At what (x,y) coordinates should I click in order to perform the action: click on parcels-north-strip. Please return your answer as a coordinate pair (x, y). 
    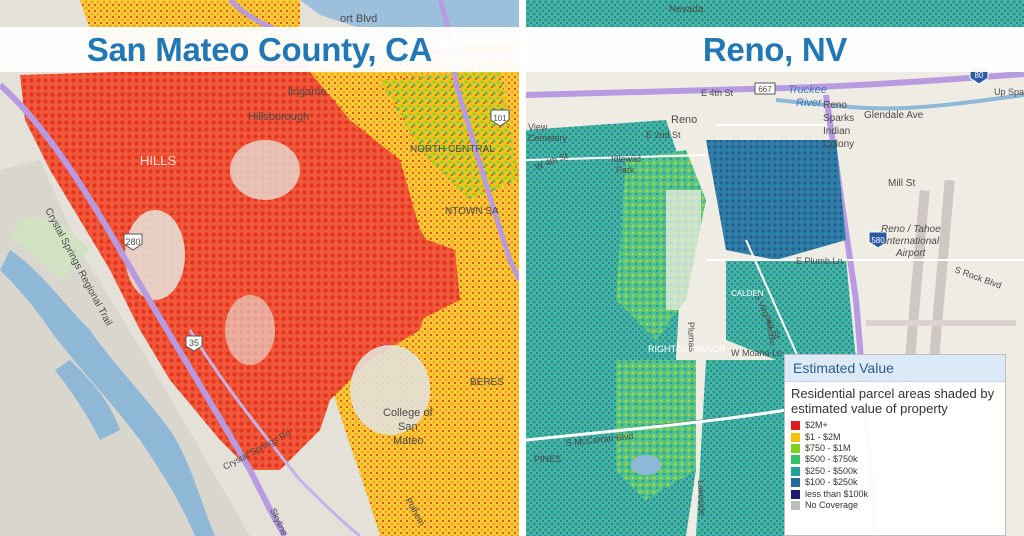
    Looking at the image, I should click on (775, 13).